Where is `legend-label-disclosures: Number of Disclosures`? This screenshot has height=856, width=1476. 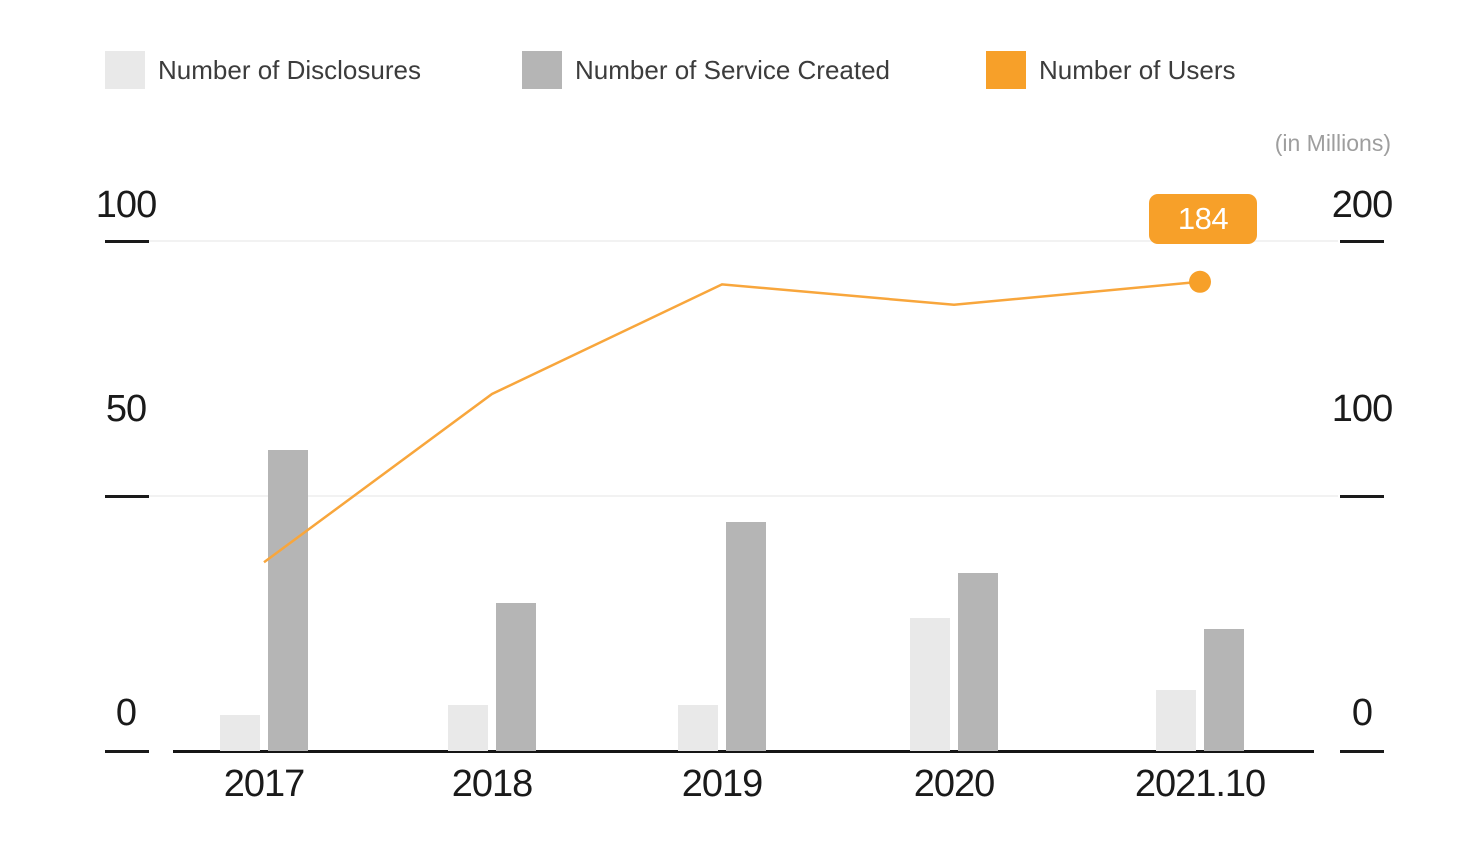 legend-label-disclosures: Number of Disclosures is located at coordinates (289, 69).